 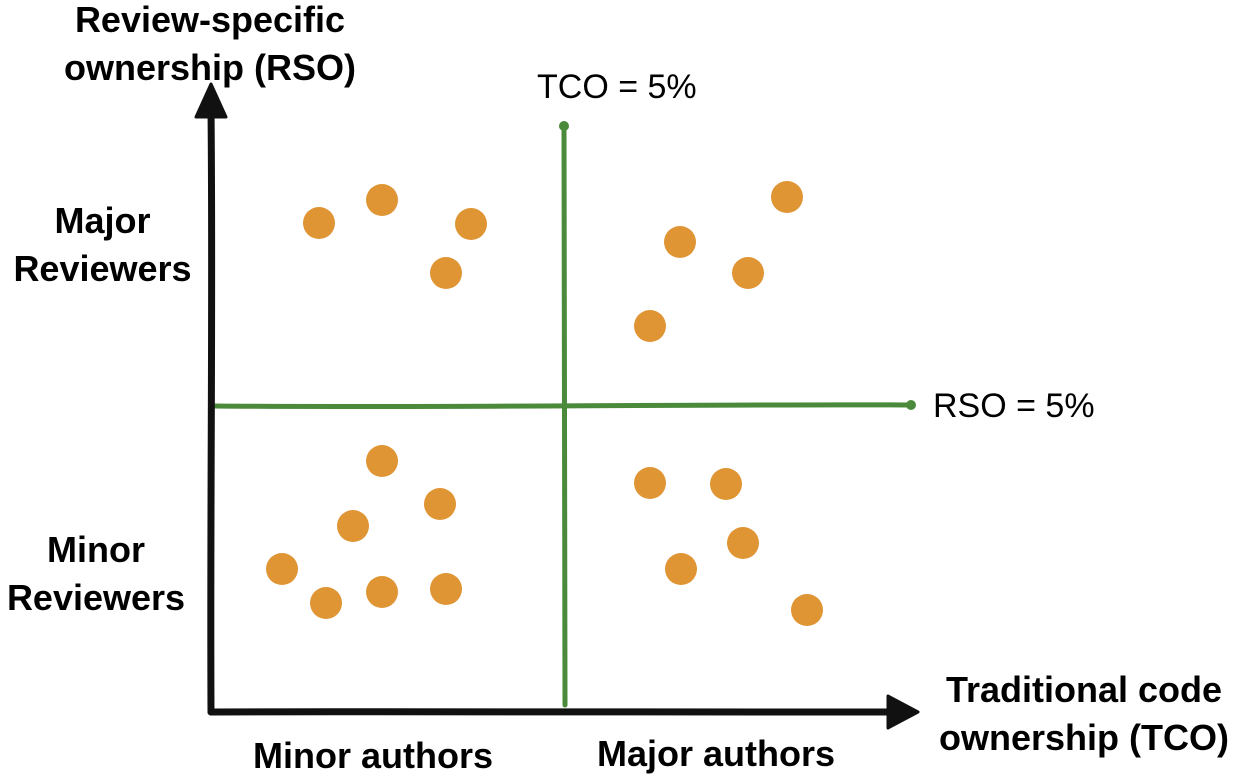 I want to click on minor-reviewers-label: Minor Reviewers, so click(x=96, y=574).